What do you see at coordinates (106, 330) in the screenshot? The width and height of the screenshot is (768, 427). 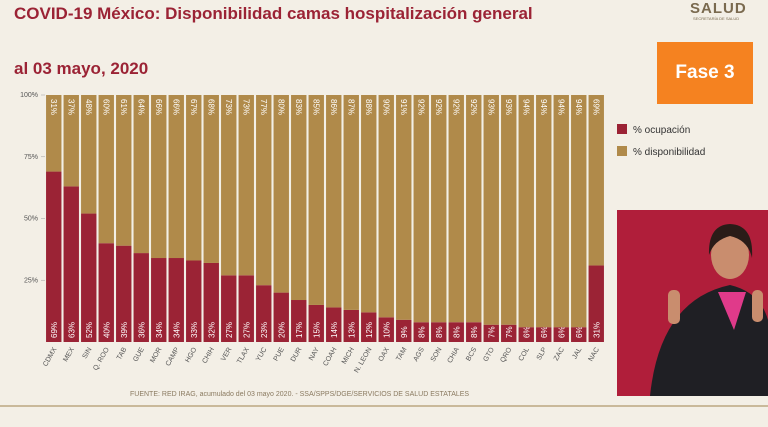 I see `value-label: 40%` at bounding box center [106, 330].